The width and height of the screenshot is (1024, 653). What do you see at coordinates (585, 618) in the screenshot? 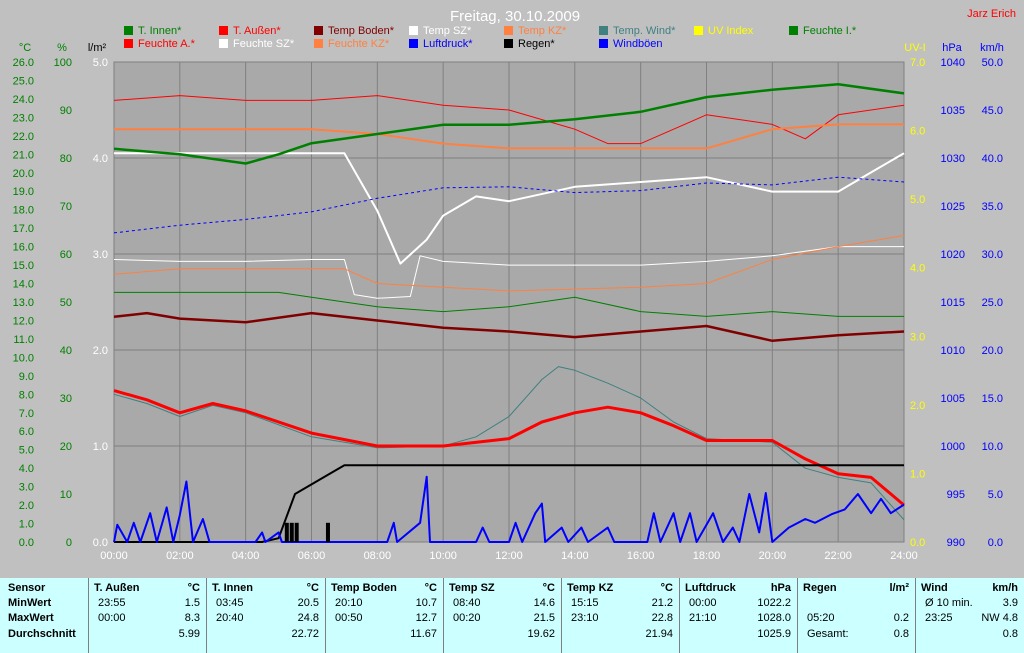
I see `max-time: 23:10` at bounding box center [585, 618].